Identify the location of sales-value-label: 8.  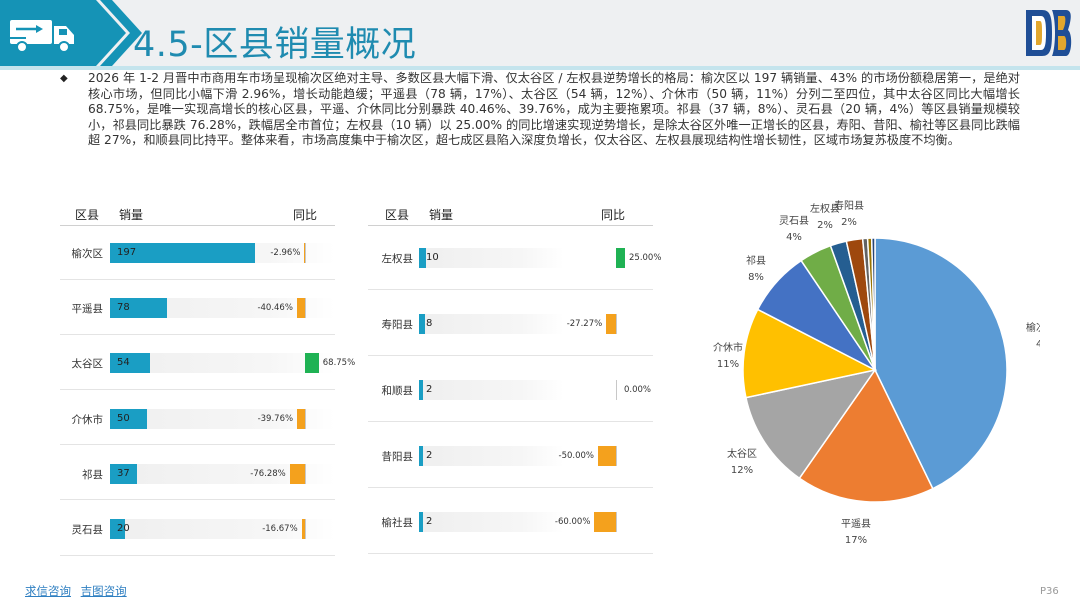
(429, 323).